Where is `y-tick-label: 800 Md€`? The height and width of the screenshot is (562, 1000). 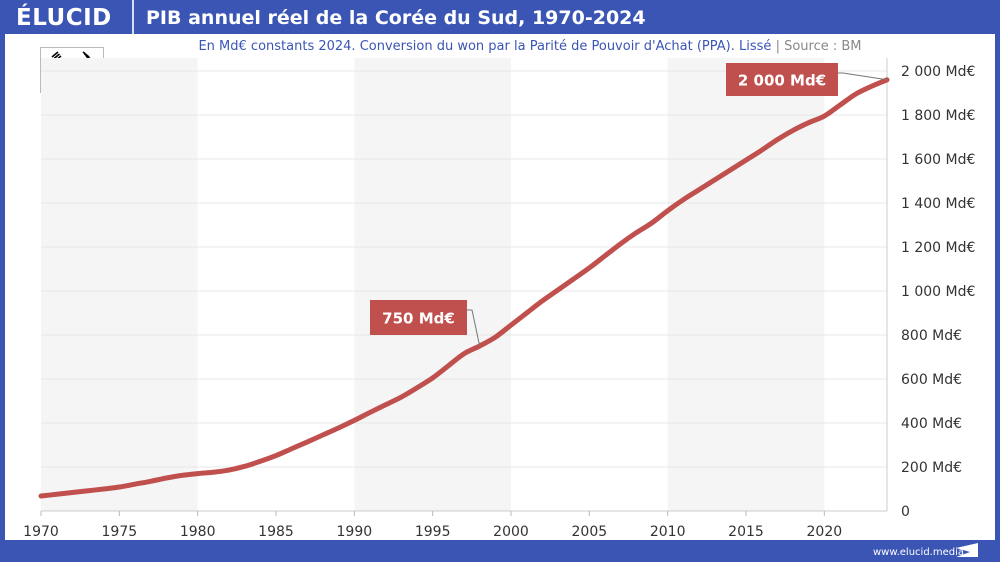 y-tick-label: 800 Md€ is located at coordinates (931, 336).